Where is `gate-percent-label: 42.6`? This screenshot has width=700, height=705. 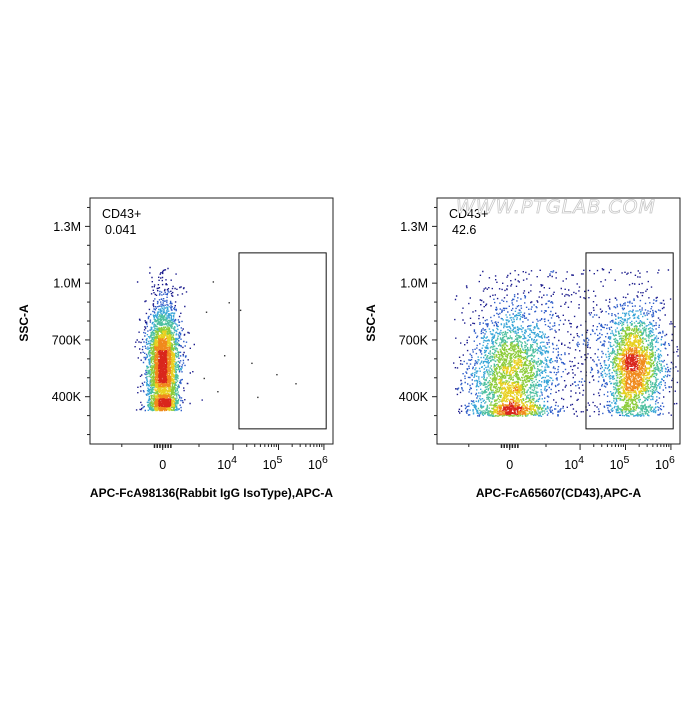 gate-percent-label: 42.6 is located at coordinates (464, 230).